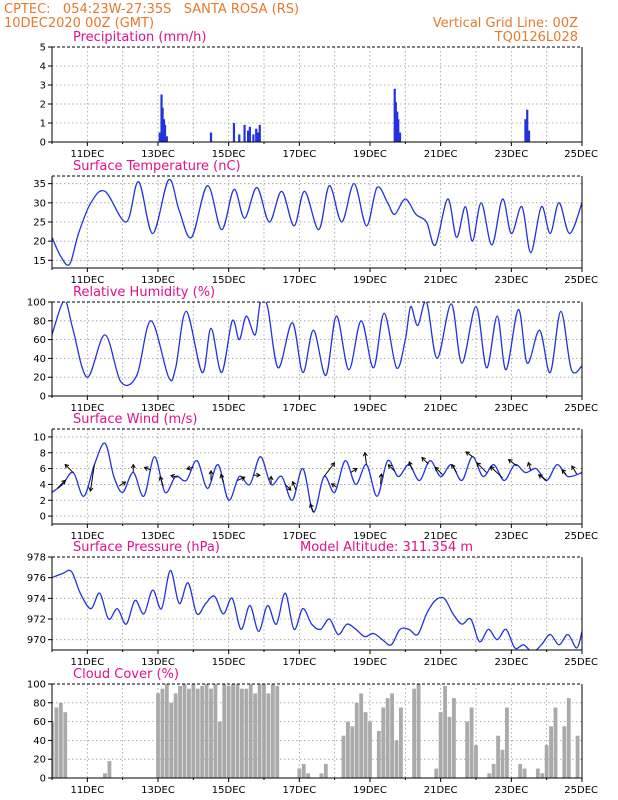 The height and width of the screenshot is (800, 618). I want to click on y-tick-label: 0, so click(43, 143).